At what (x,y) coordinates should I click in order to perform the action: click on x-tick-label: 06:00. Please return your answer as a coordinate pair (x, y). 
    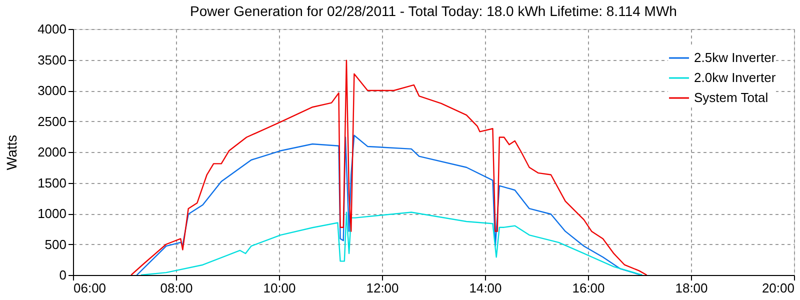
    Looking at the image, I should click on (90, 288).